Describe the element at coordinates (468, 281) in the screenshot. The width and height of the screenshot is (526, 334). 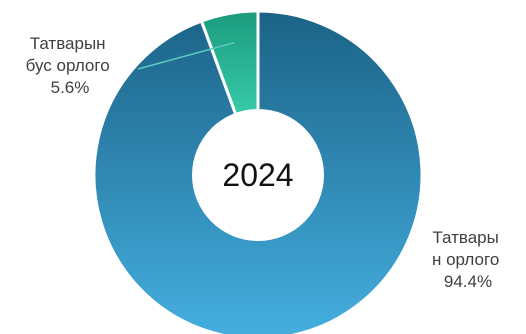
I see `tax-label-percent: 94.4%` at that location.